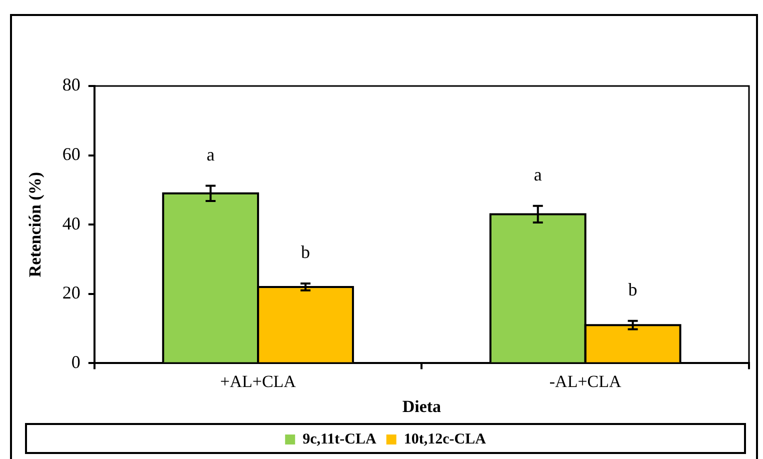  What do you see at coordinates (71, 154) in the screenshot?
I see `y-tick-label: 60` at bounding box center [71, 154].